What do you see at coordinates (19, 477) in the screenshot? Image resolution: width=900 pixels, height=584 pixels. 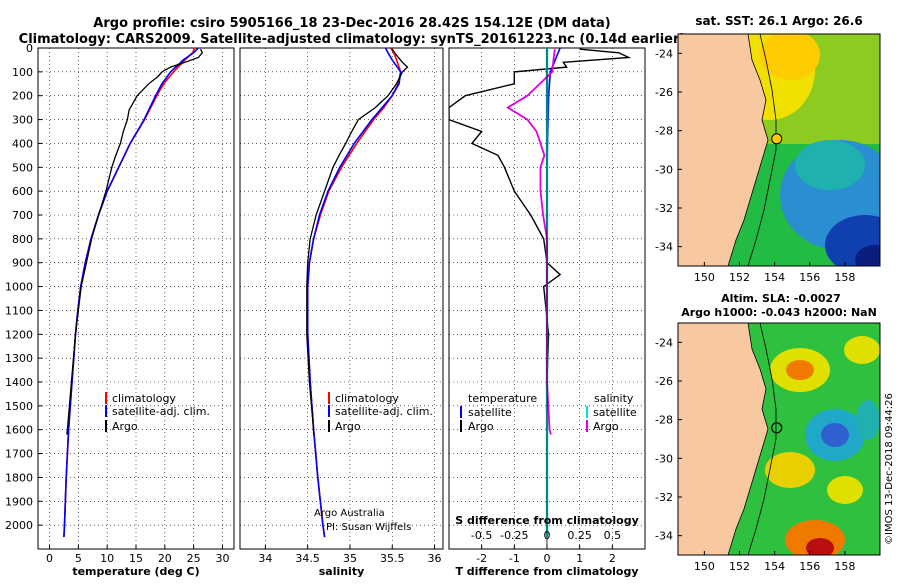 I see `y-tick-label: 1800` at bounding box center [19, 477].